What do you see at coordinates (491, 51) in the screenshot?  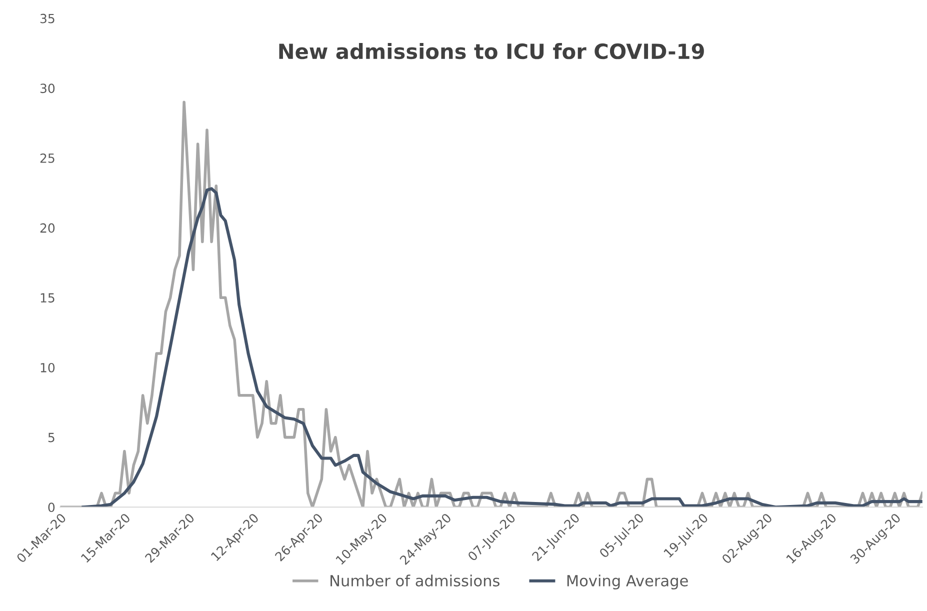 I see `text: New admissions to ICU for COVID-19` at bounding box center [491, 51].